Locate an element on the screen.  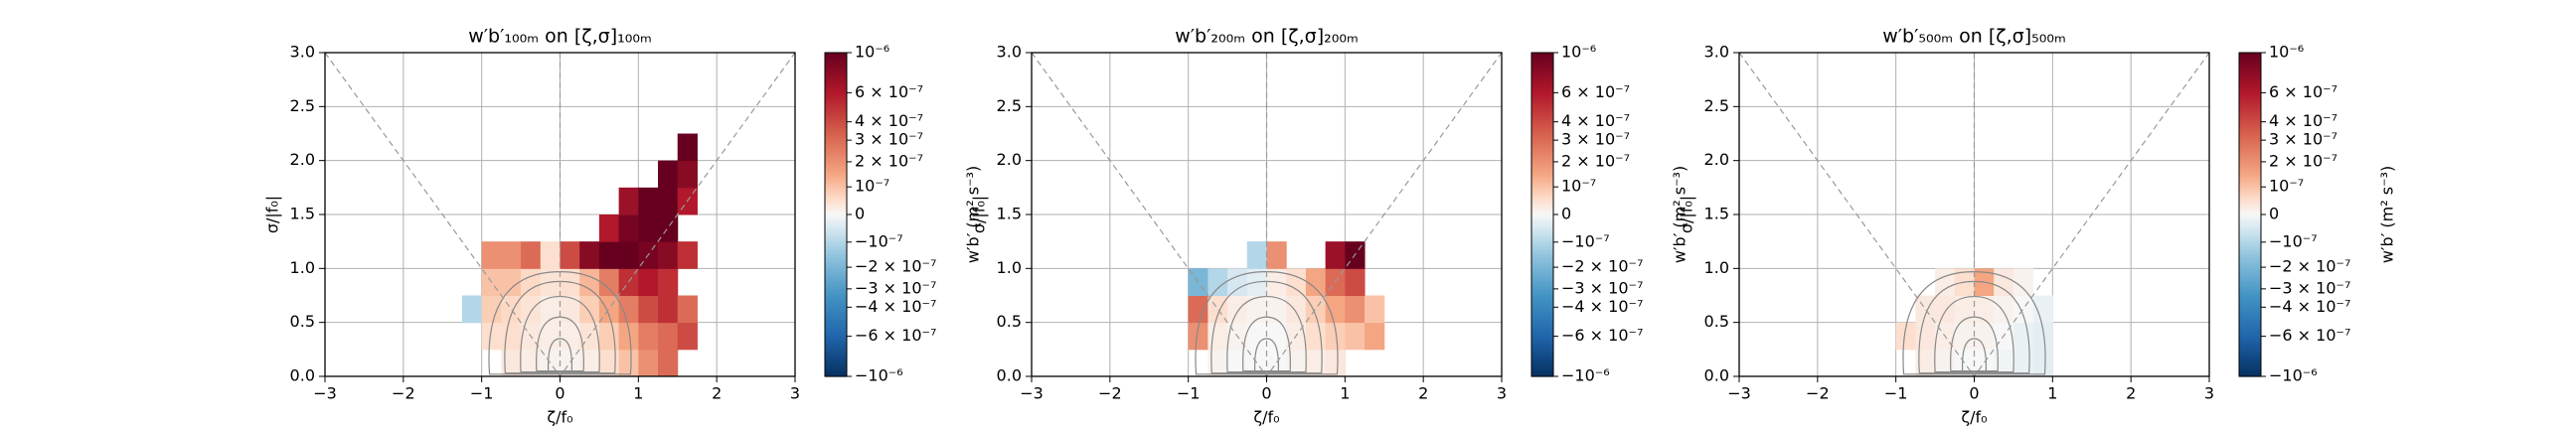
colorbar-tick-label: 10⁻⁷ is located at coordinates (872, 187).